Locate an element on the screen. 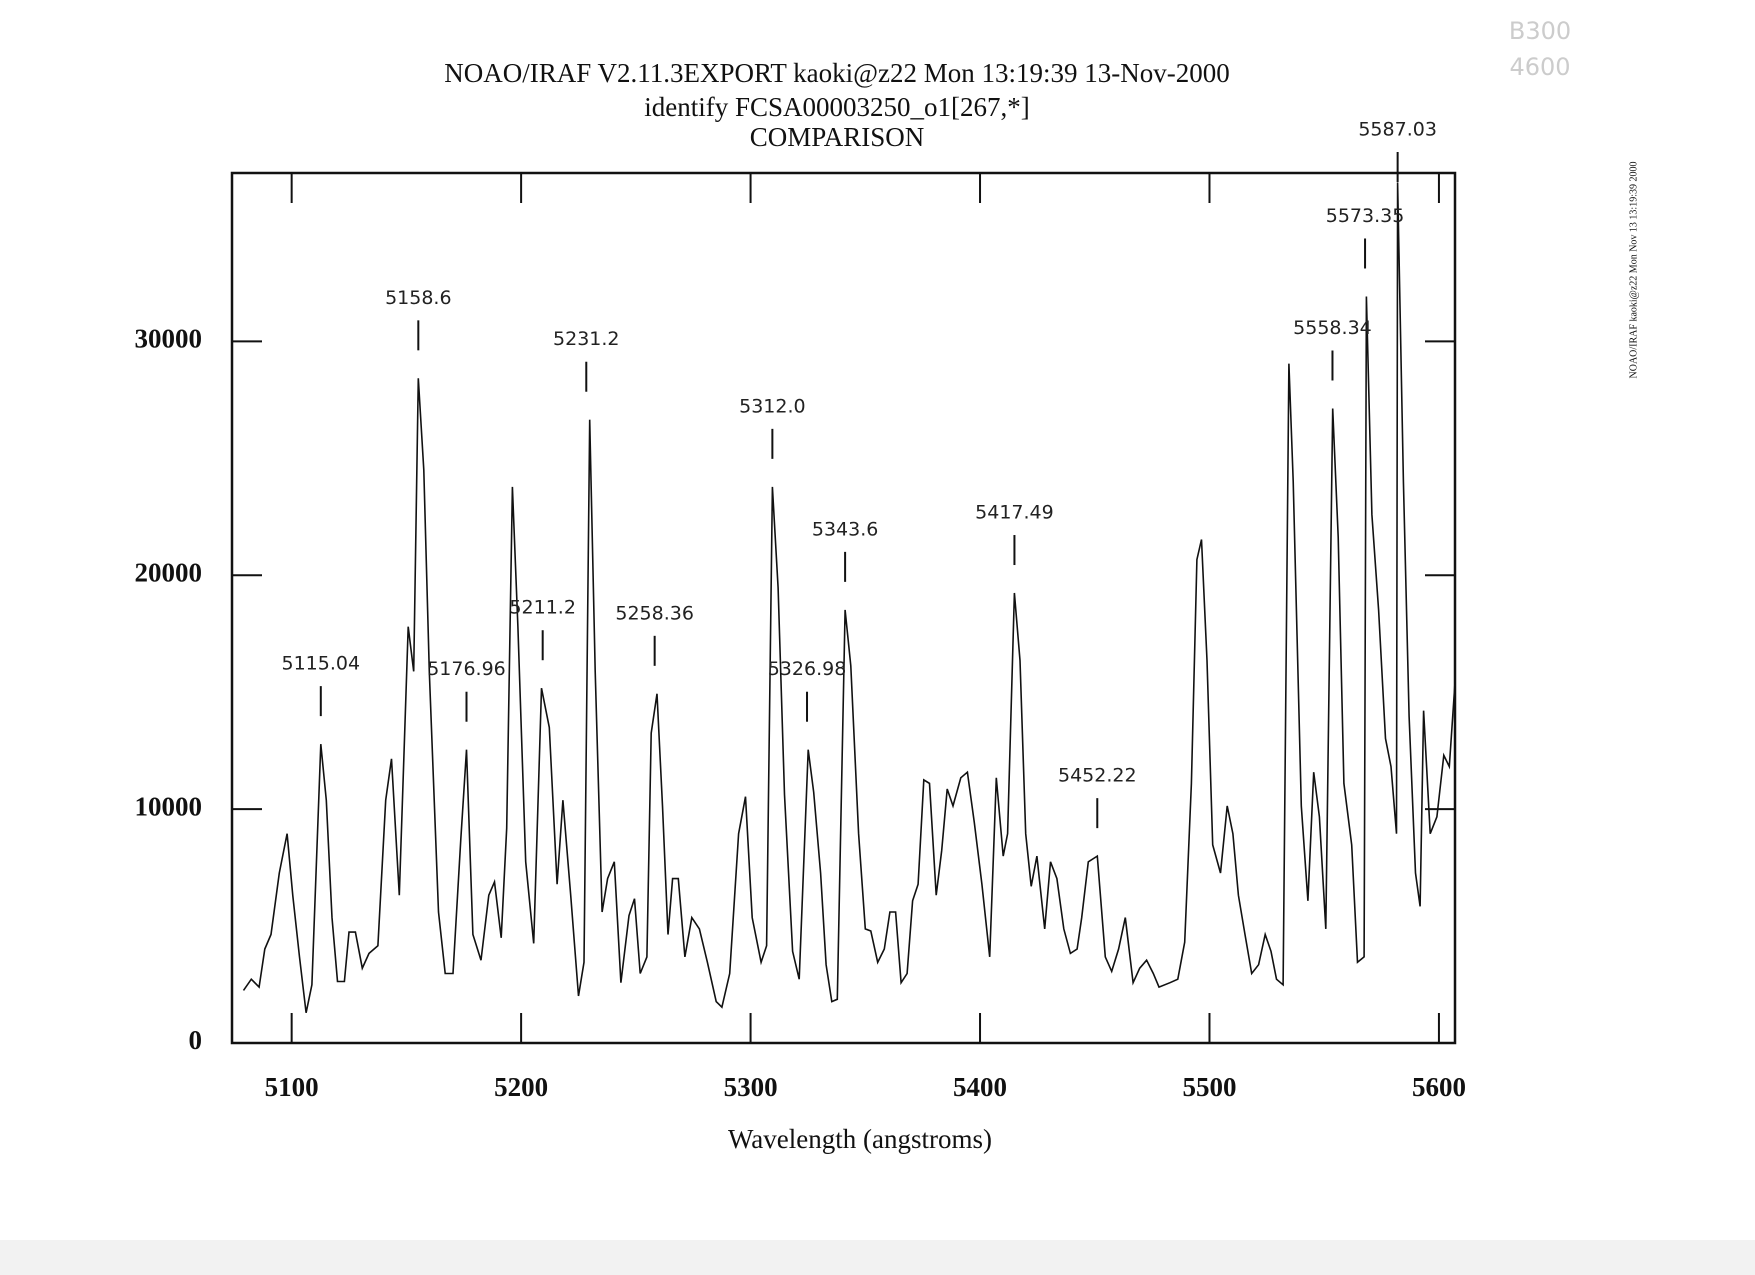  x-tick-label: 5300 is located at coordinates (751, 1087).